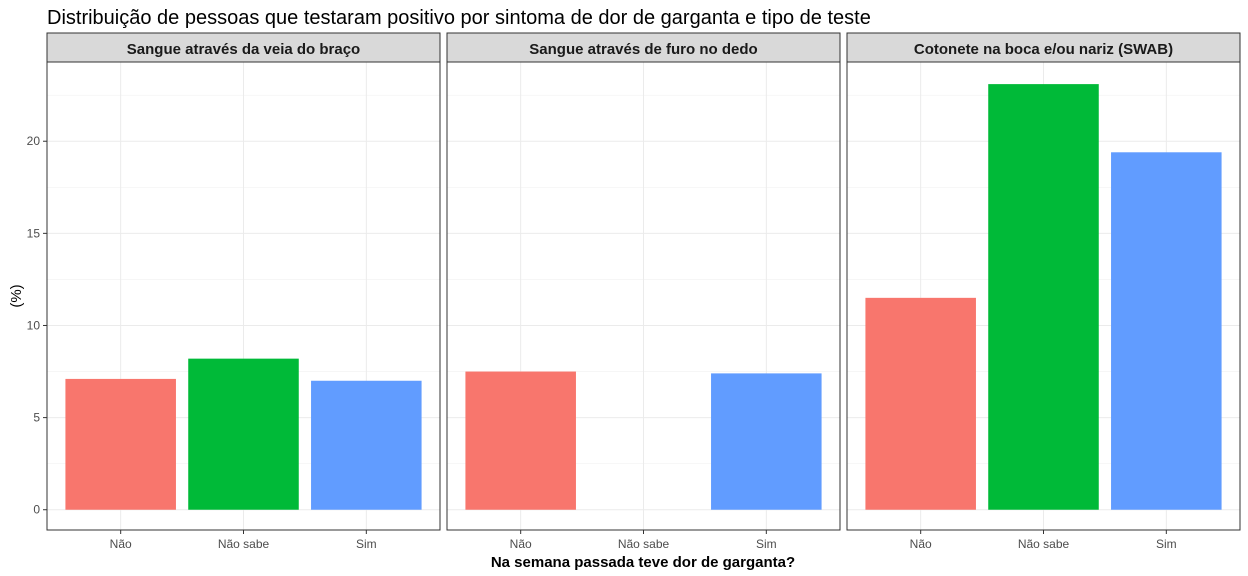 The height and width of the screenshot is (576, 1248). Describe the element at coordinates (34, 141) in the screenshot. I see `y-tick-label: 20` at that location.